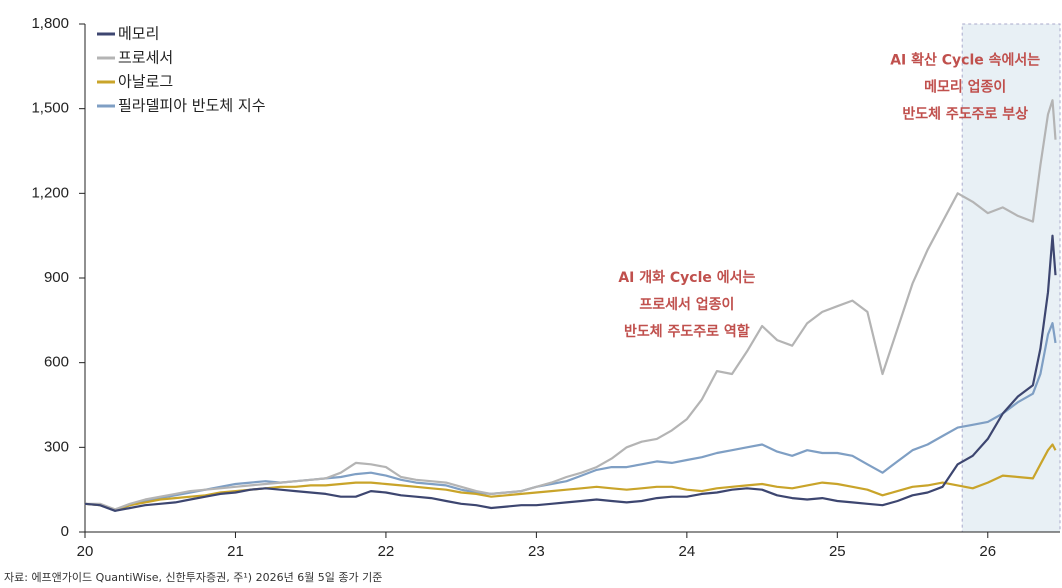 The width and height of the screenshot is (1062, 588). I want to click on x-tick-label: 20, so click(85, 551).